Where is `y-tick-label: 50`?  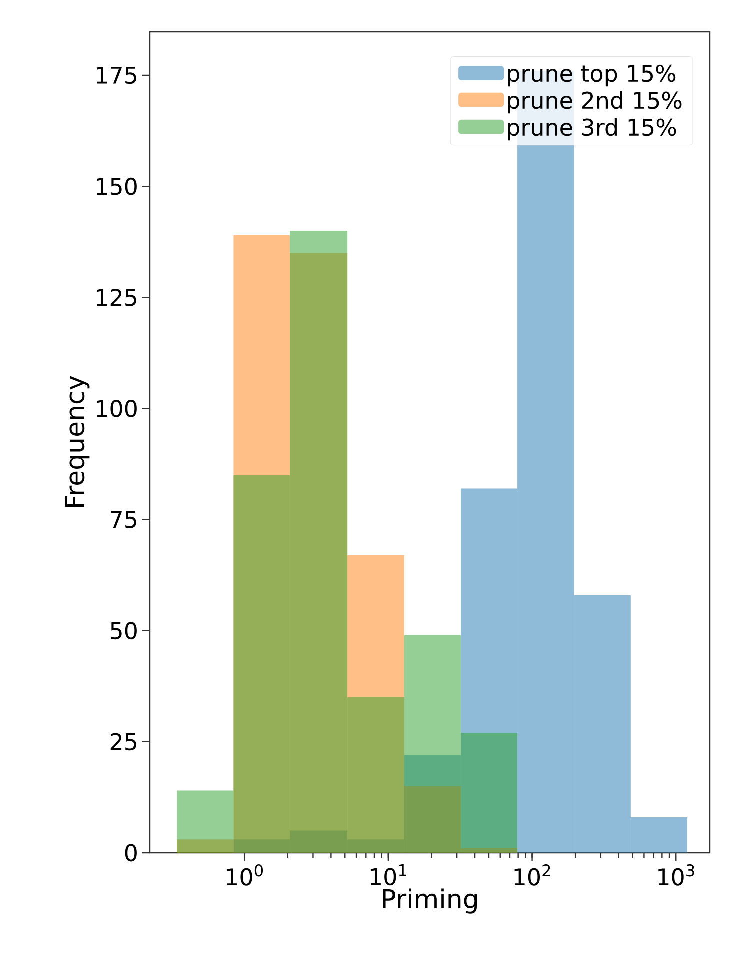
y-tick-label: 50 is located at coordinates (123, 631).